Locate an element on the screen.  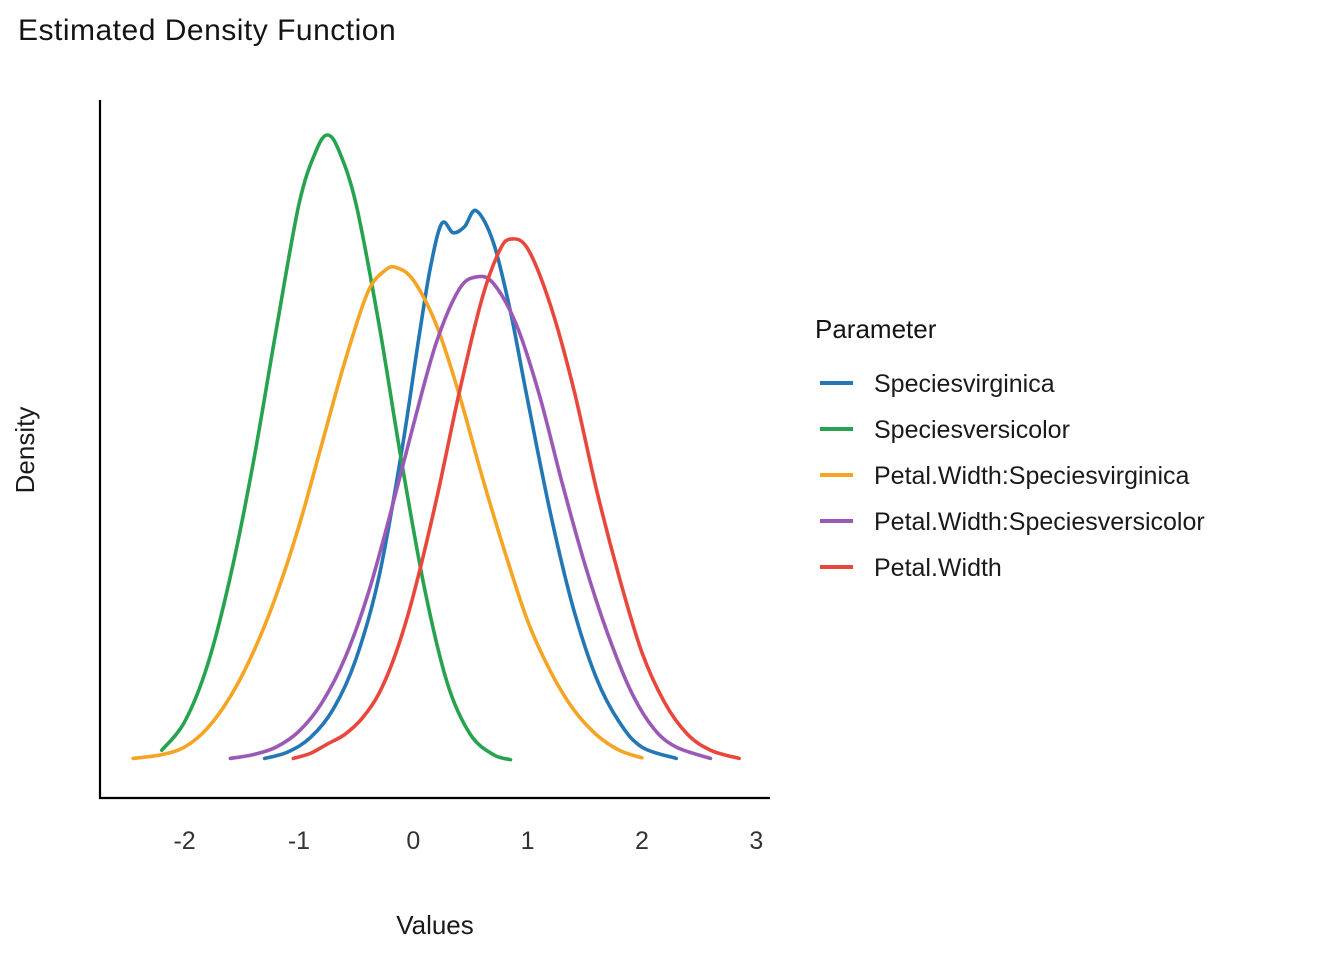
legend-item-speciesversicolor: Speciesversicolor is located at coordinates (945, 430).